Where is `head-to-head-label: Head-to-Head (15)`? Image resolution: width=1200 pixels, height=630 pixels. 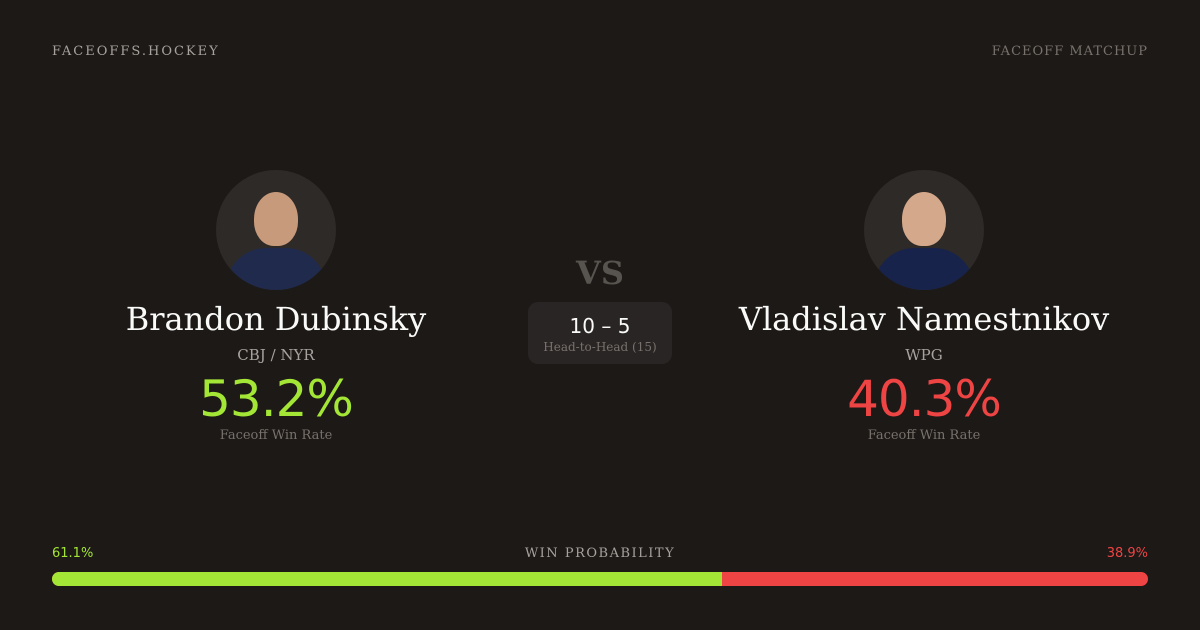
head-to-head-label: Head-to-Head (15) is located at coordinates (600, 347).